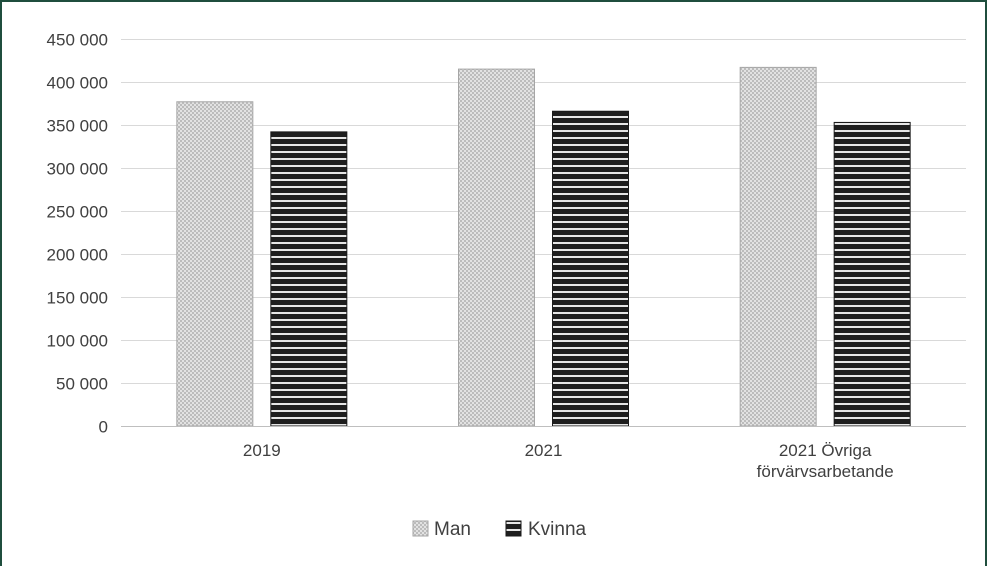 The image size is (987, 566). I want to click on y-tick-label: 100 000, so click(77, 341).